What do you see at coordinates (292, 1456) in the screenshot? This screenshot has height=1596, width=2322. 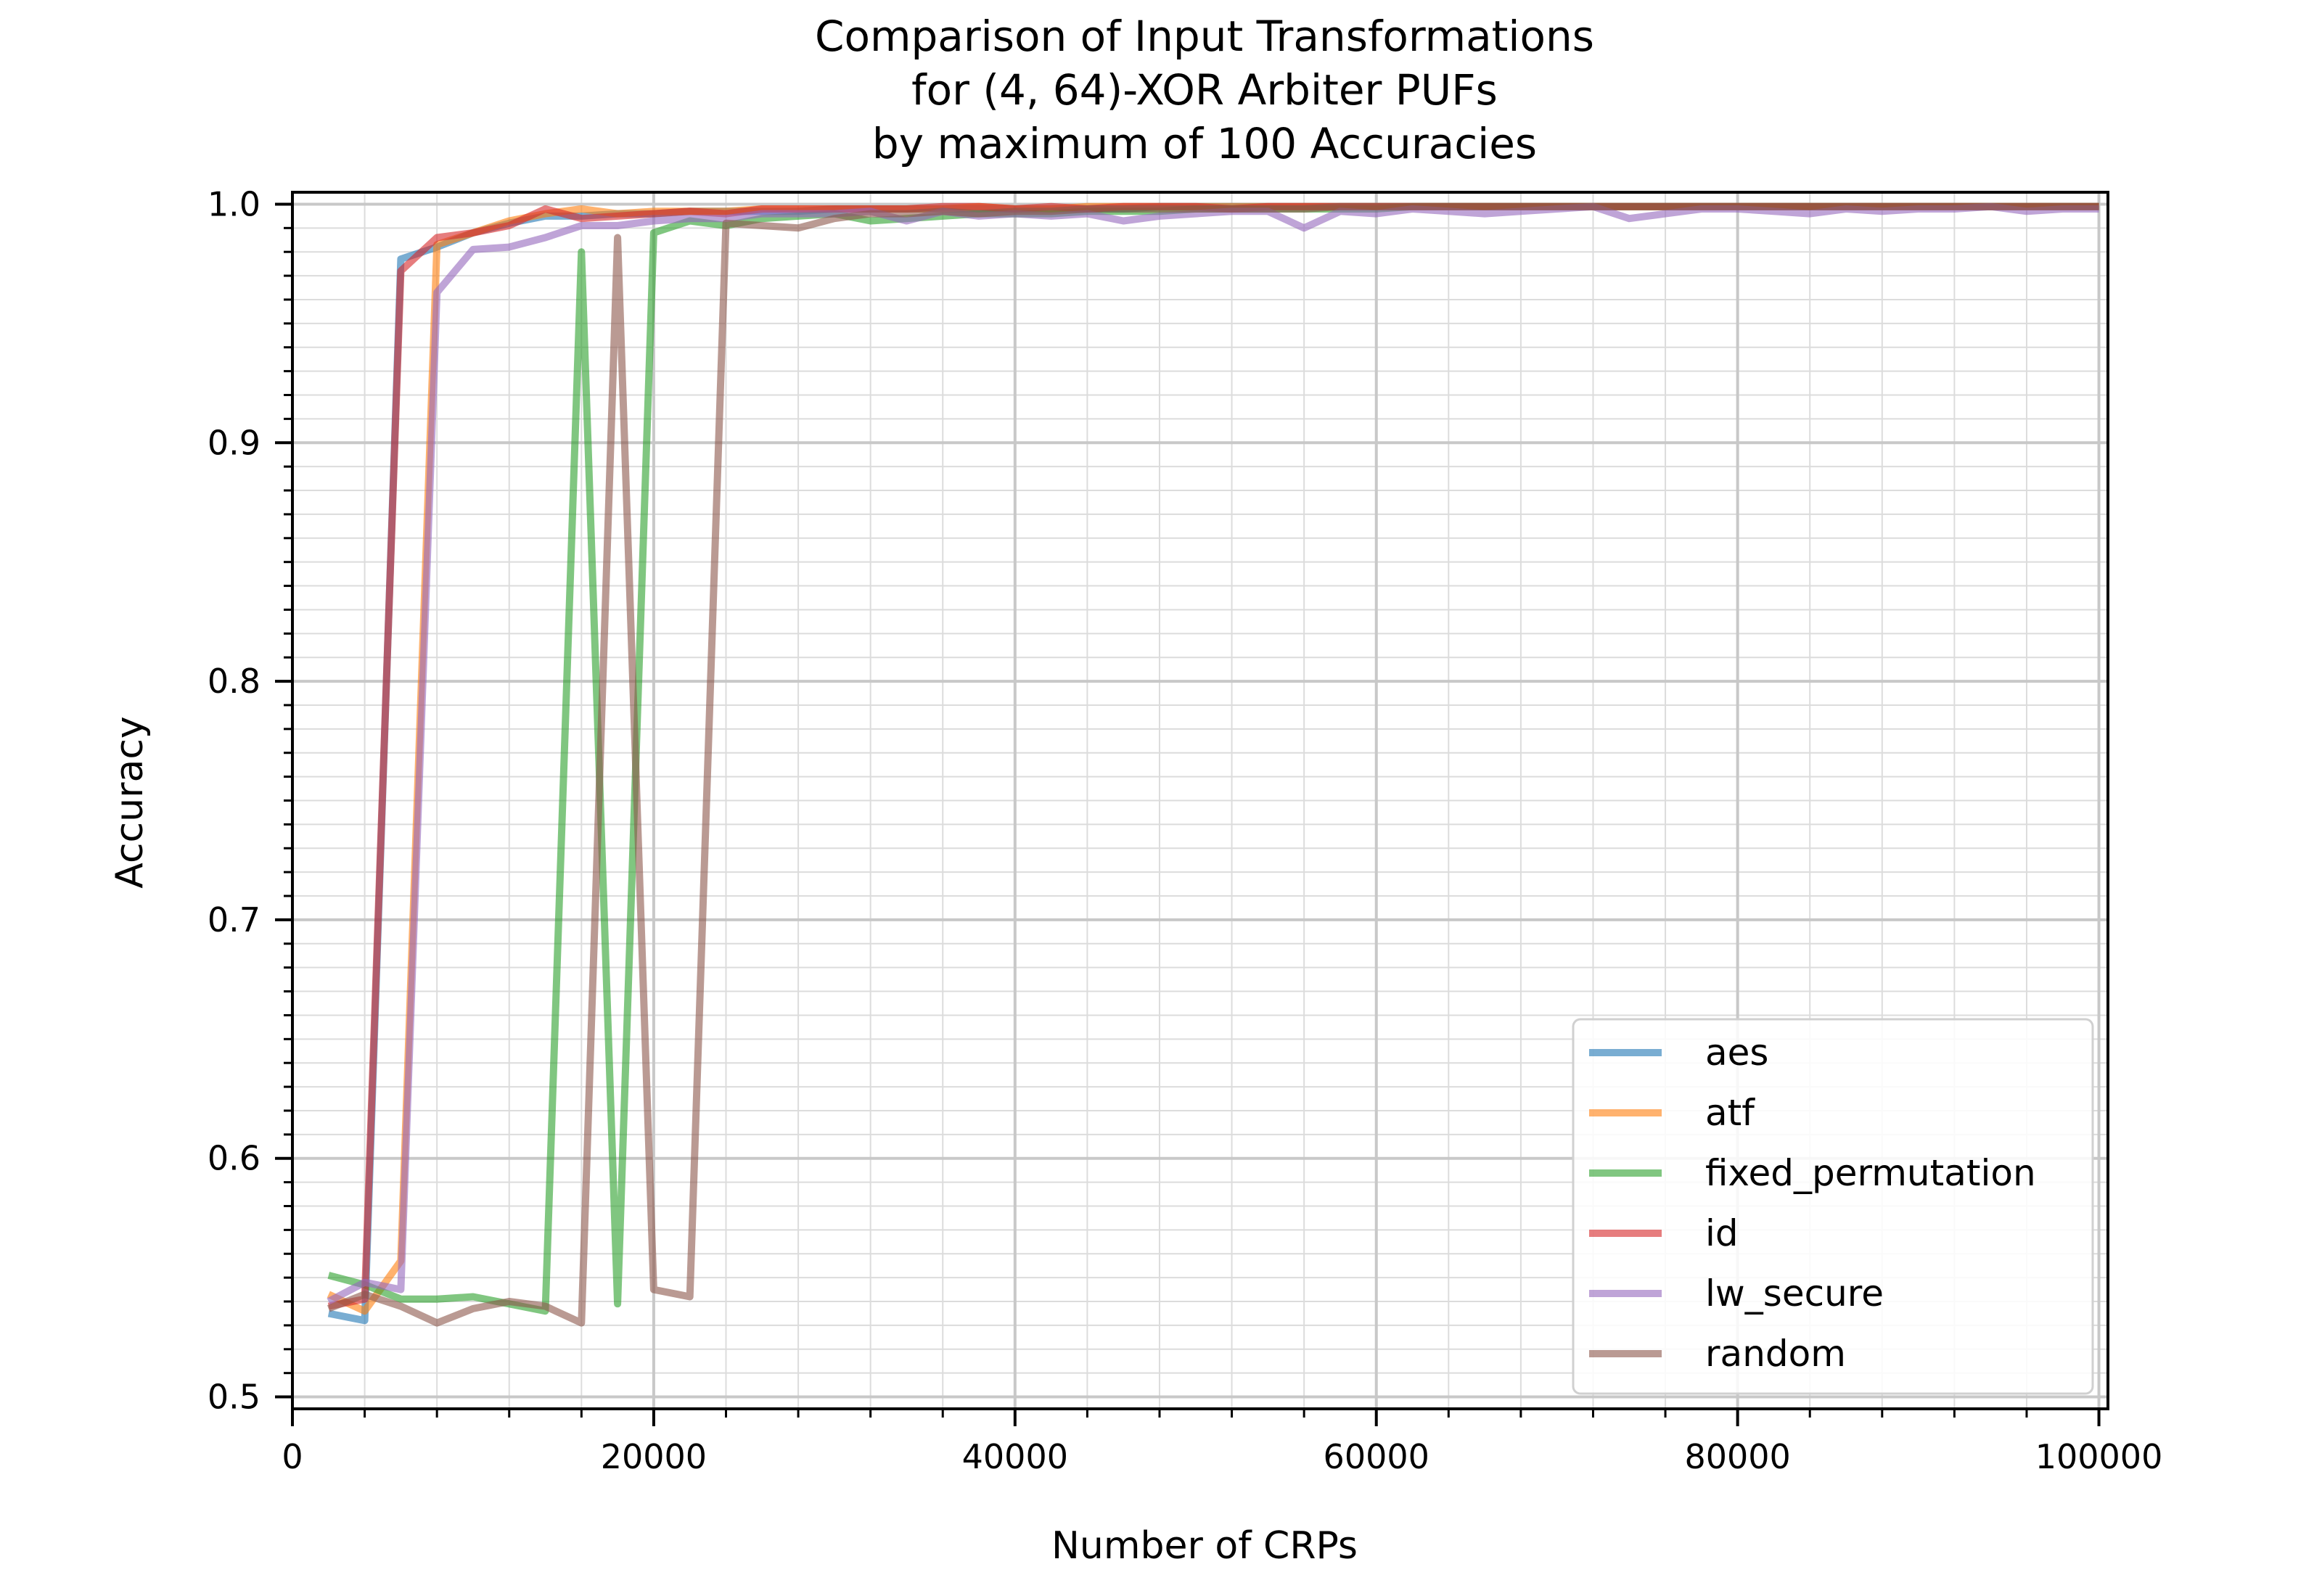 I see `x-tick-label: 0` at bounding box center [292, 1456].